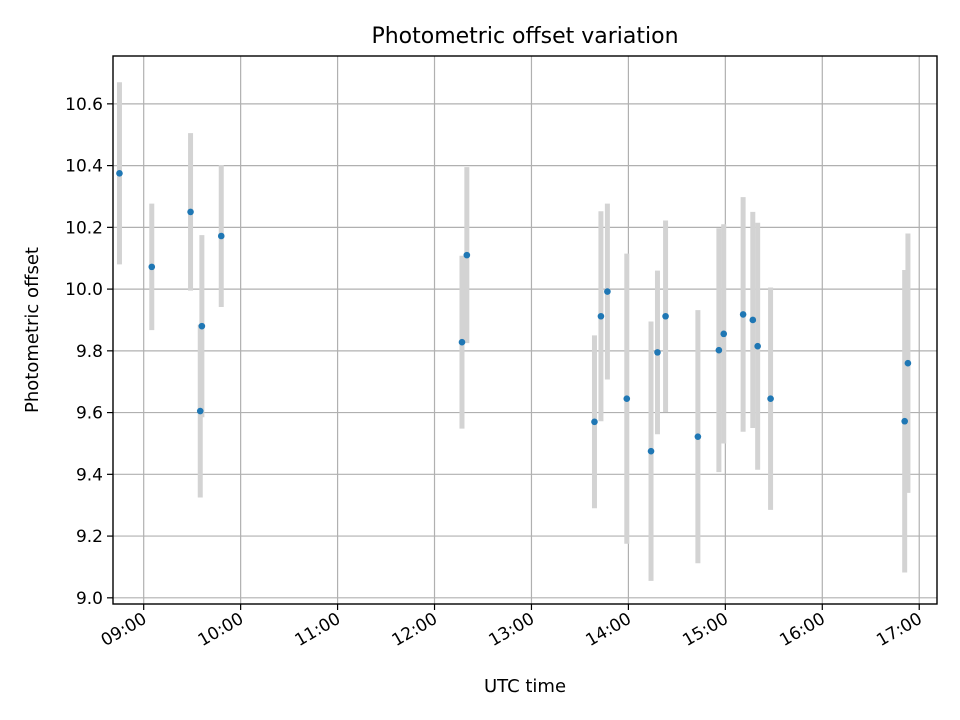  Describe the element at coordinates (32, 330) in the screenshot. I see `y-axis-label: Photometric offset` at that location.